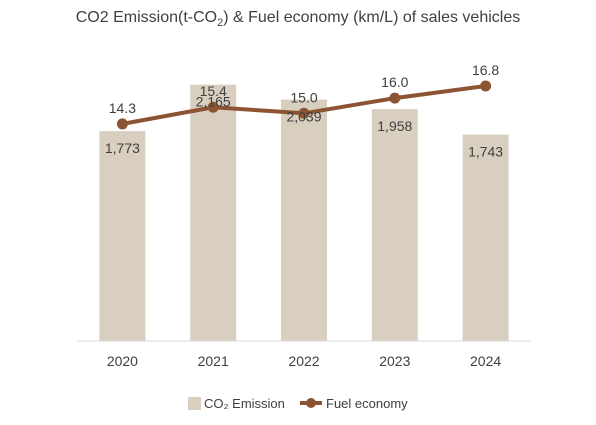 This screenshot has height=425, width=596. Describe the element at coordinates (303, 97) in the screenshot. I see `line-label-2022: 15.0` at that location.